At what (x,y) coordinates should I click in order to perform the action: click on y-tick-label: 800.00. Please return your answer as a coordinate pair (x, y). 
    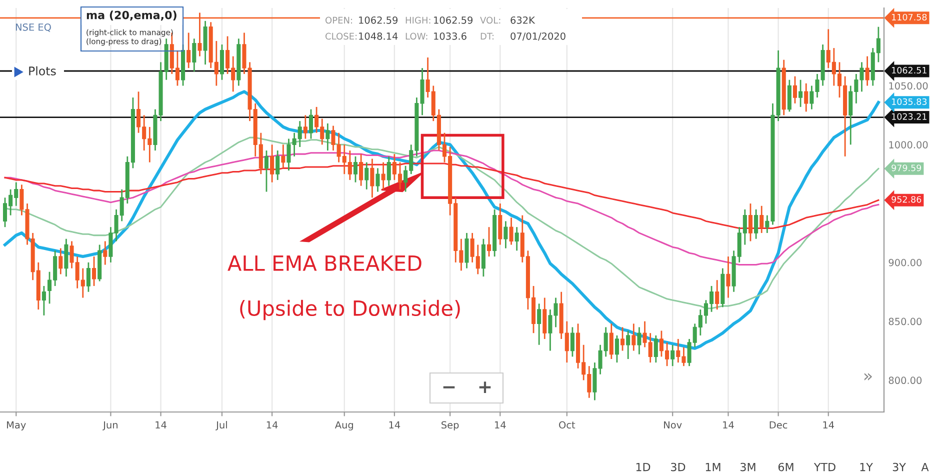
    Looking at the image, I should click on (905, 380).